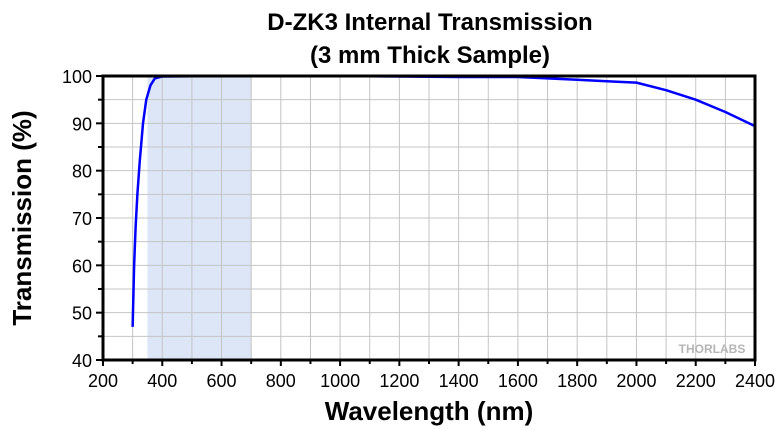  I want to click on x-tick-label: 1200, so click(399, 381).